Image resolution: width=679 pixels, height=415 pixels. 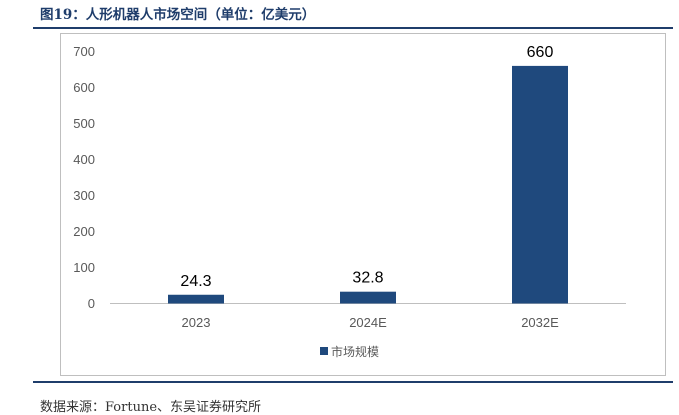 I want to click on y-tick-label: 200, so click(x=84, y=231).